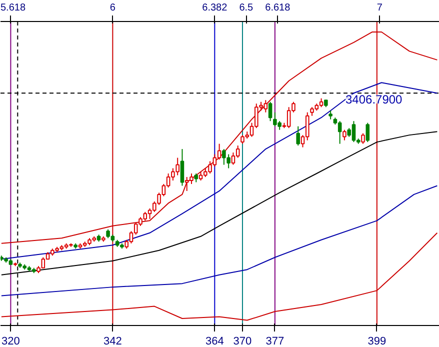  Describe the element at coordinates (11, 341) in the screenshot. I see `x-tick-label: 320` at that location.